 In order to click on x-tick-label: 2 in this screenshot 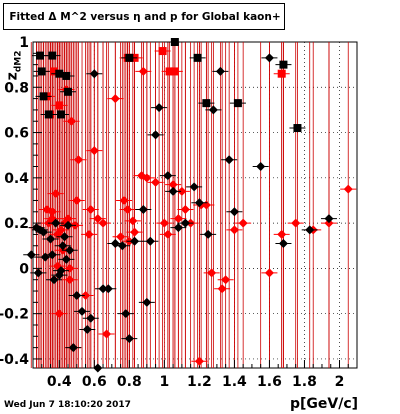, I will do `click(340, 382)`.